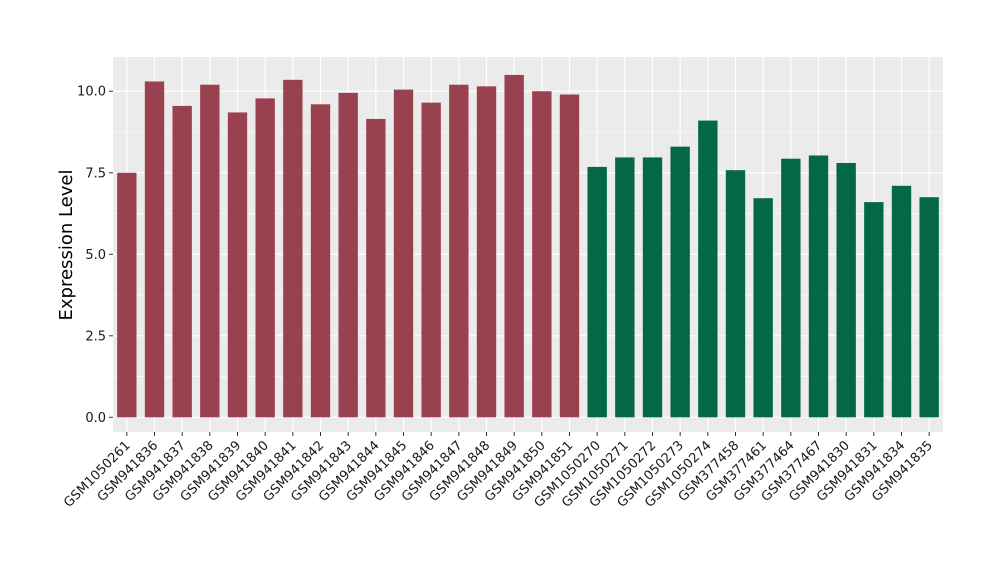 This screenshot has height=580, width=1000. I want to click on y-axis: 0.0 2.5 5.0 7.5 10.0, so click(95, 255).